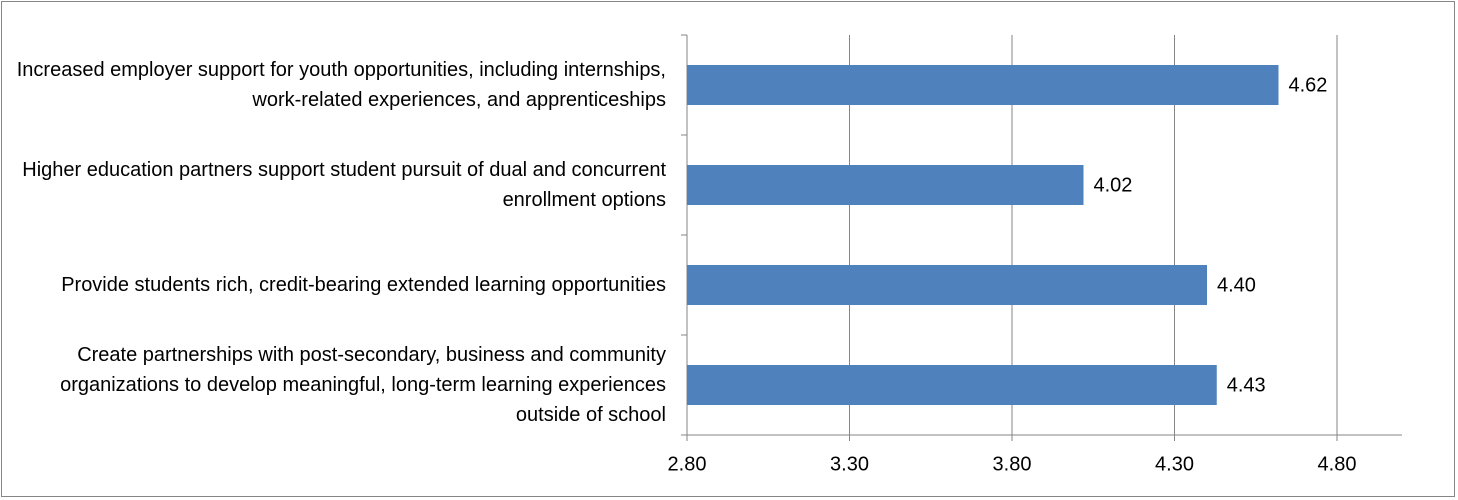 This screenshot has width=1458, height=500. What do you see at coordinates (1236, 285) in the screenshot?
I see `data-label: 4.40` at bounding box center [1236, 285].